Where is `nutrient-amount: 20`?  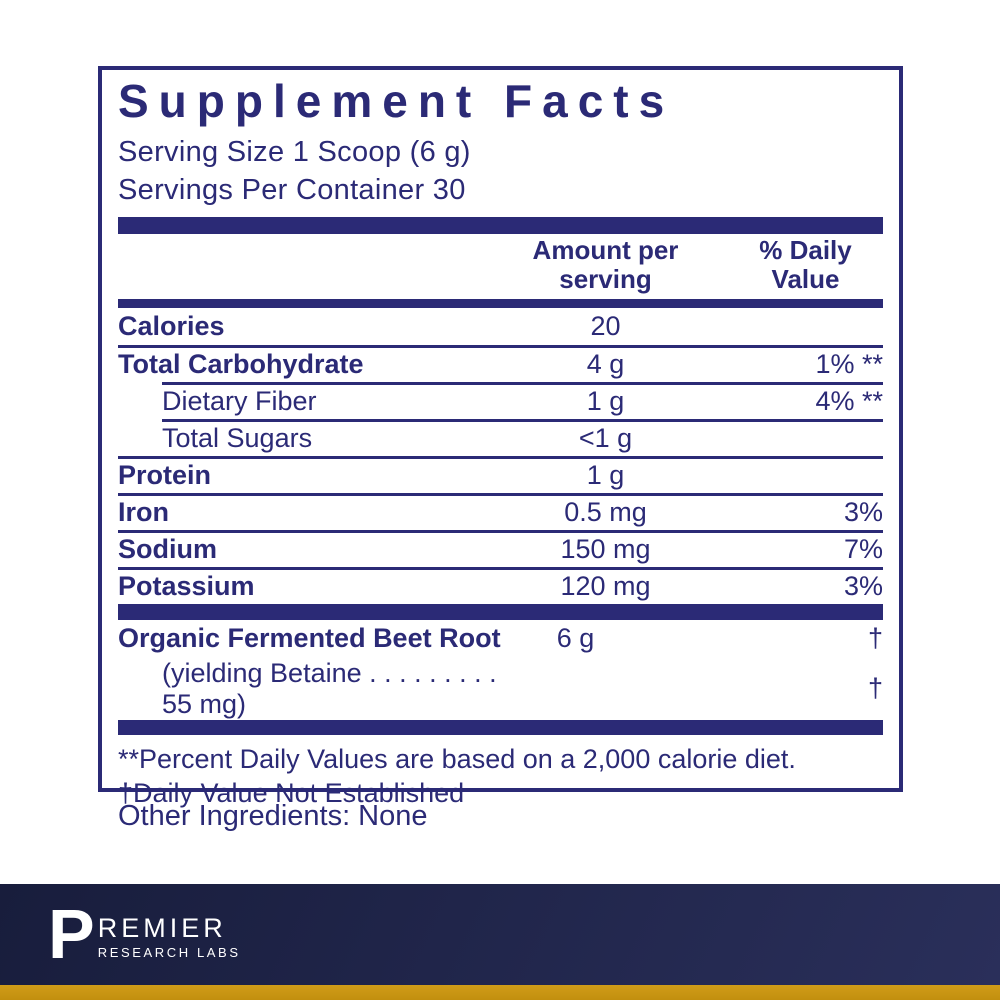 nutrient-amount: 20 is located at coordinates (605, 325).